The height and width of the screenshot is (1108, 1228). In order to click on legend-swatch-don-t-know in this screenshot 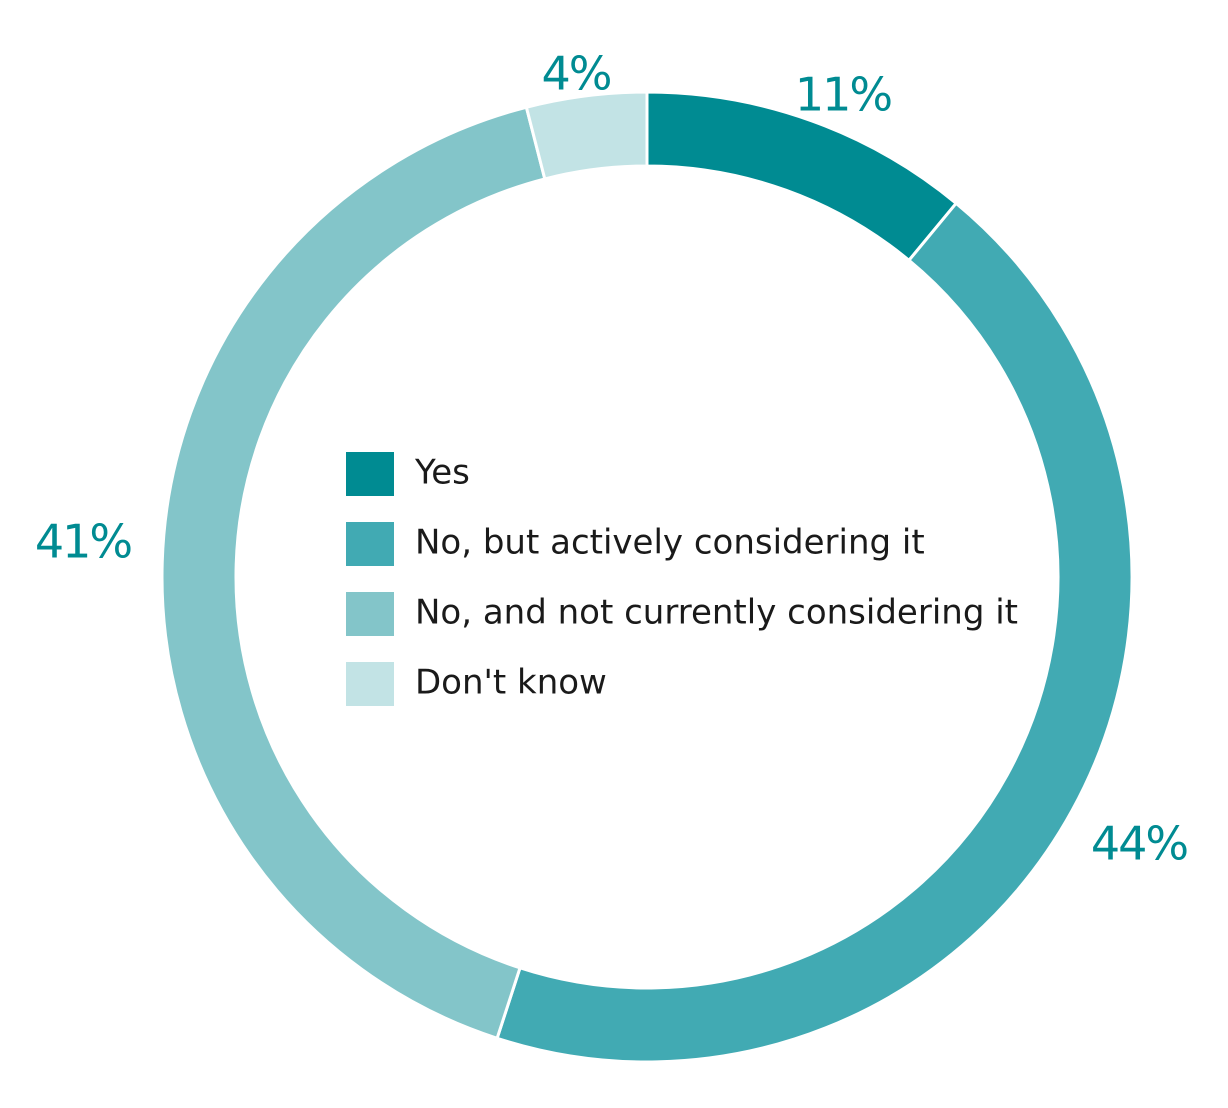, I will do `click(370, 684)`.